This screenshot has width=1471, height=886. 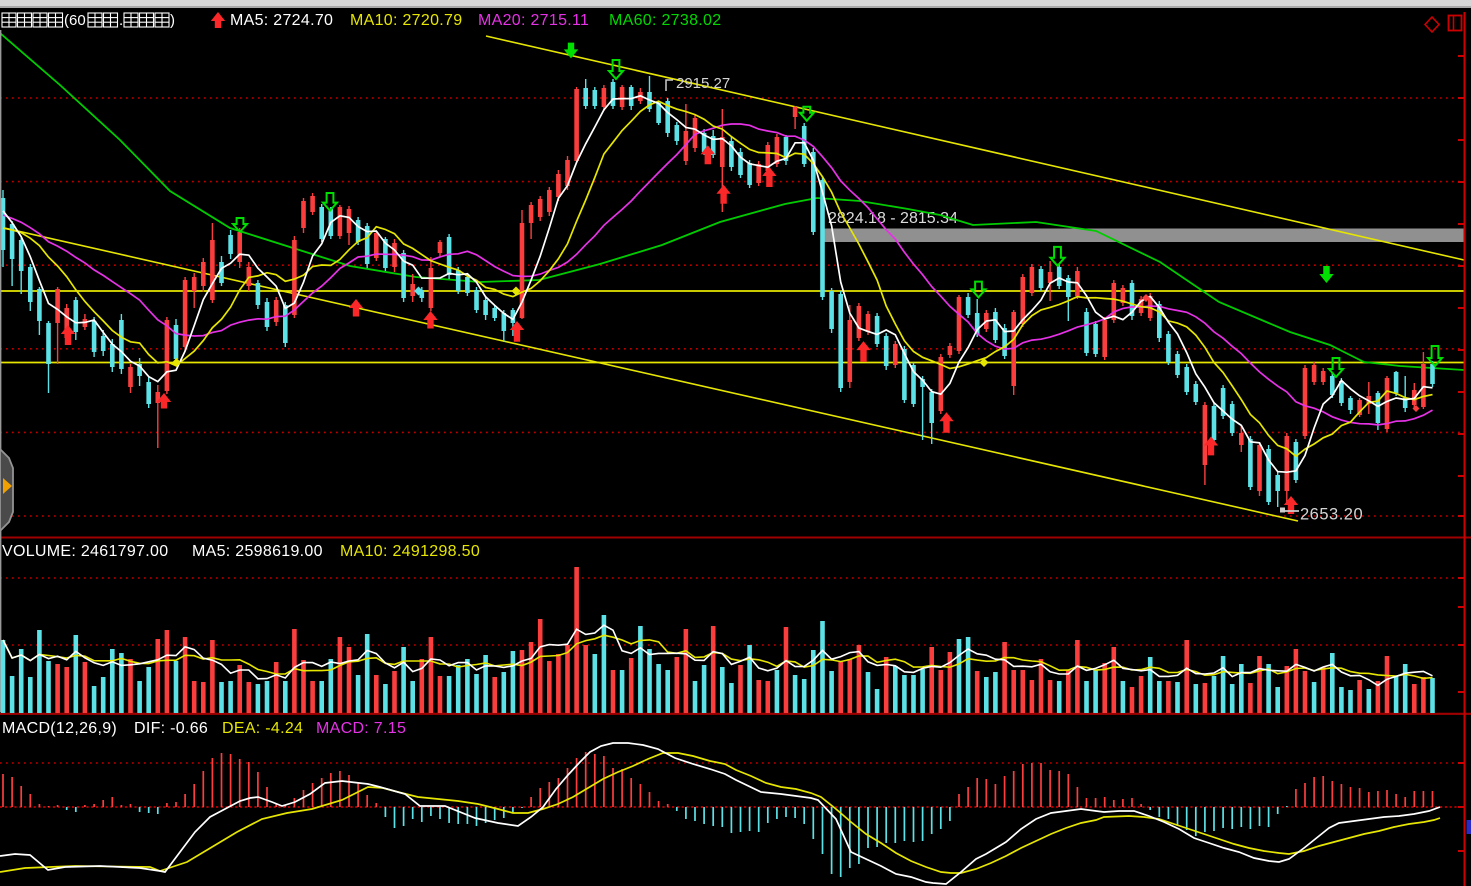 What do you see at coordinates (703, 83) in the screenshot?
I see `svg-text: 2915.27` at bounding box center [703, 83].